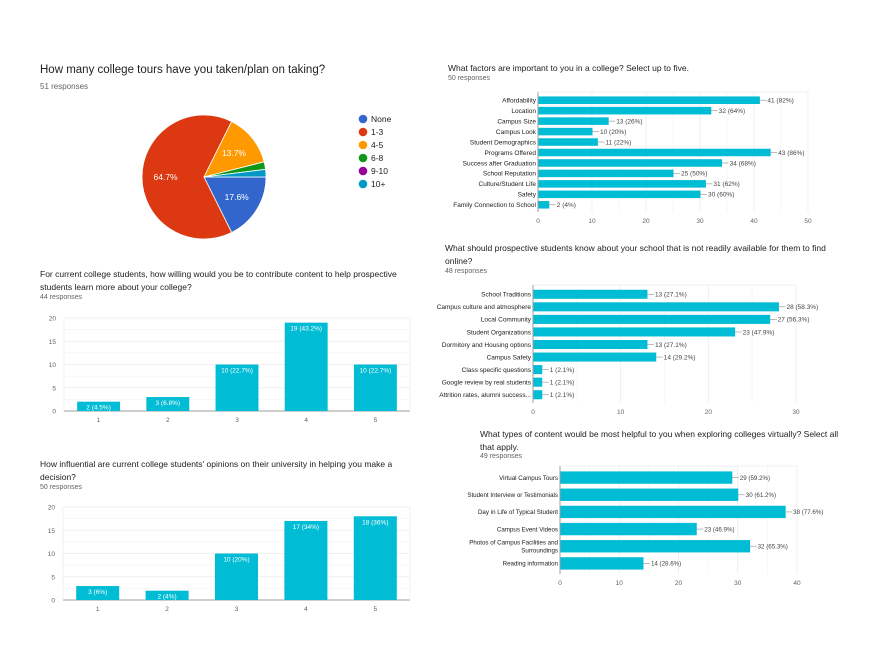 This screenshot has width=880, height=672. What do you see at coordinates (499, 332) in the screenshot?
I see `category-label: Student Organizations` at bounding box center [499, 332].